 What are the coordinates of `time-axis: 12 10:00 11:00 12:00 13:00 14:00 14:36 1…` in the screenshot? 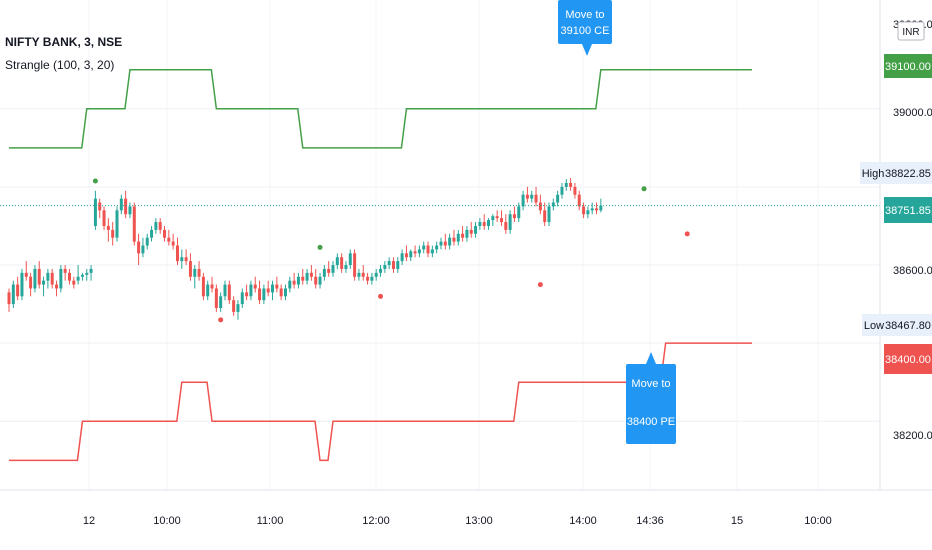 It's located at (466, 508).